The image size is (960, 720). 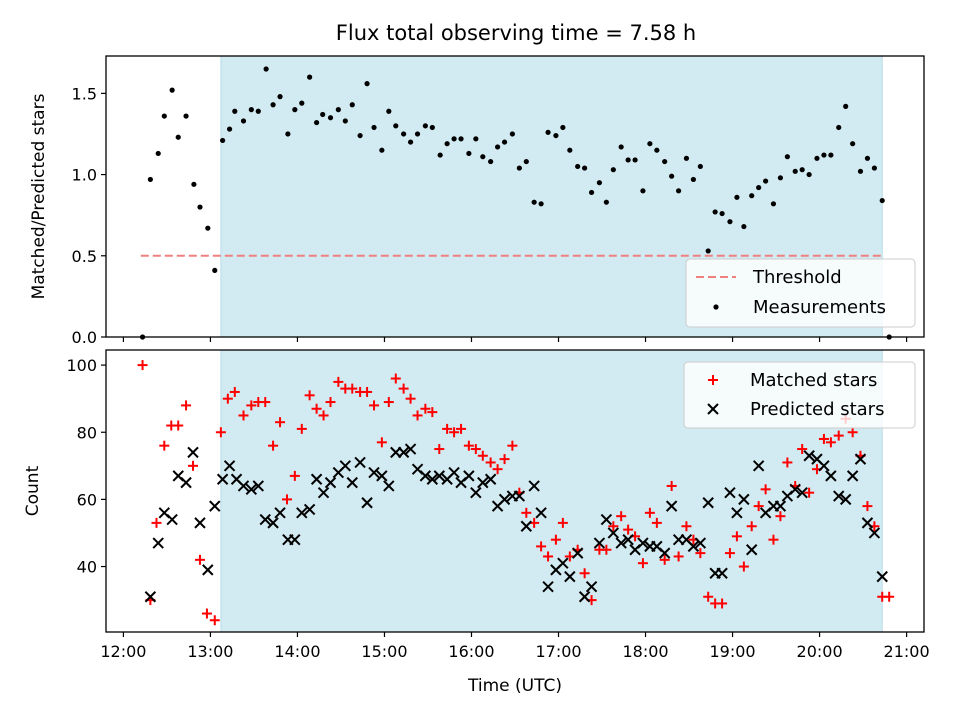 What do you see at coordinates (84, 93) in the screenshot?
I see `ratio-y-tick-label: 1.5` at bounding box center [84, 93].